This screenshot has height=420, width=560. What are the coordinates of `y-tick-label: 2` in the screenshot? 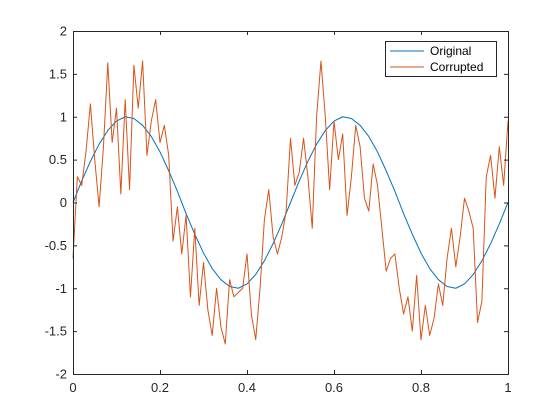 It's located at (63, 31).